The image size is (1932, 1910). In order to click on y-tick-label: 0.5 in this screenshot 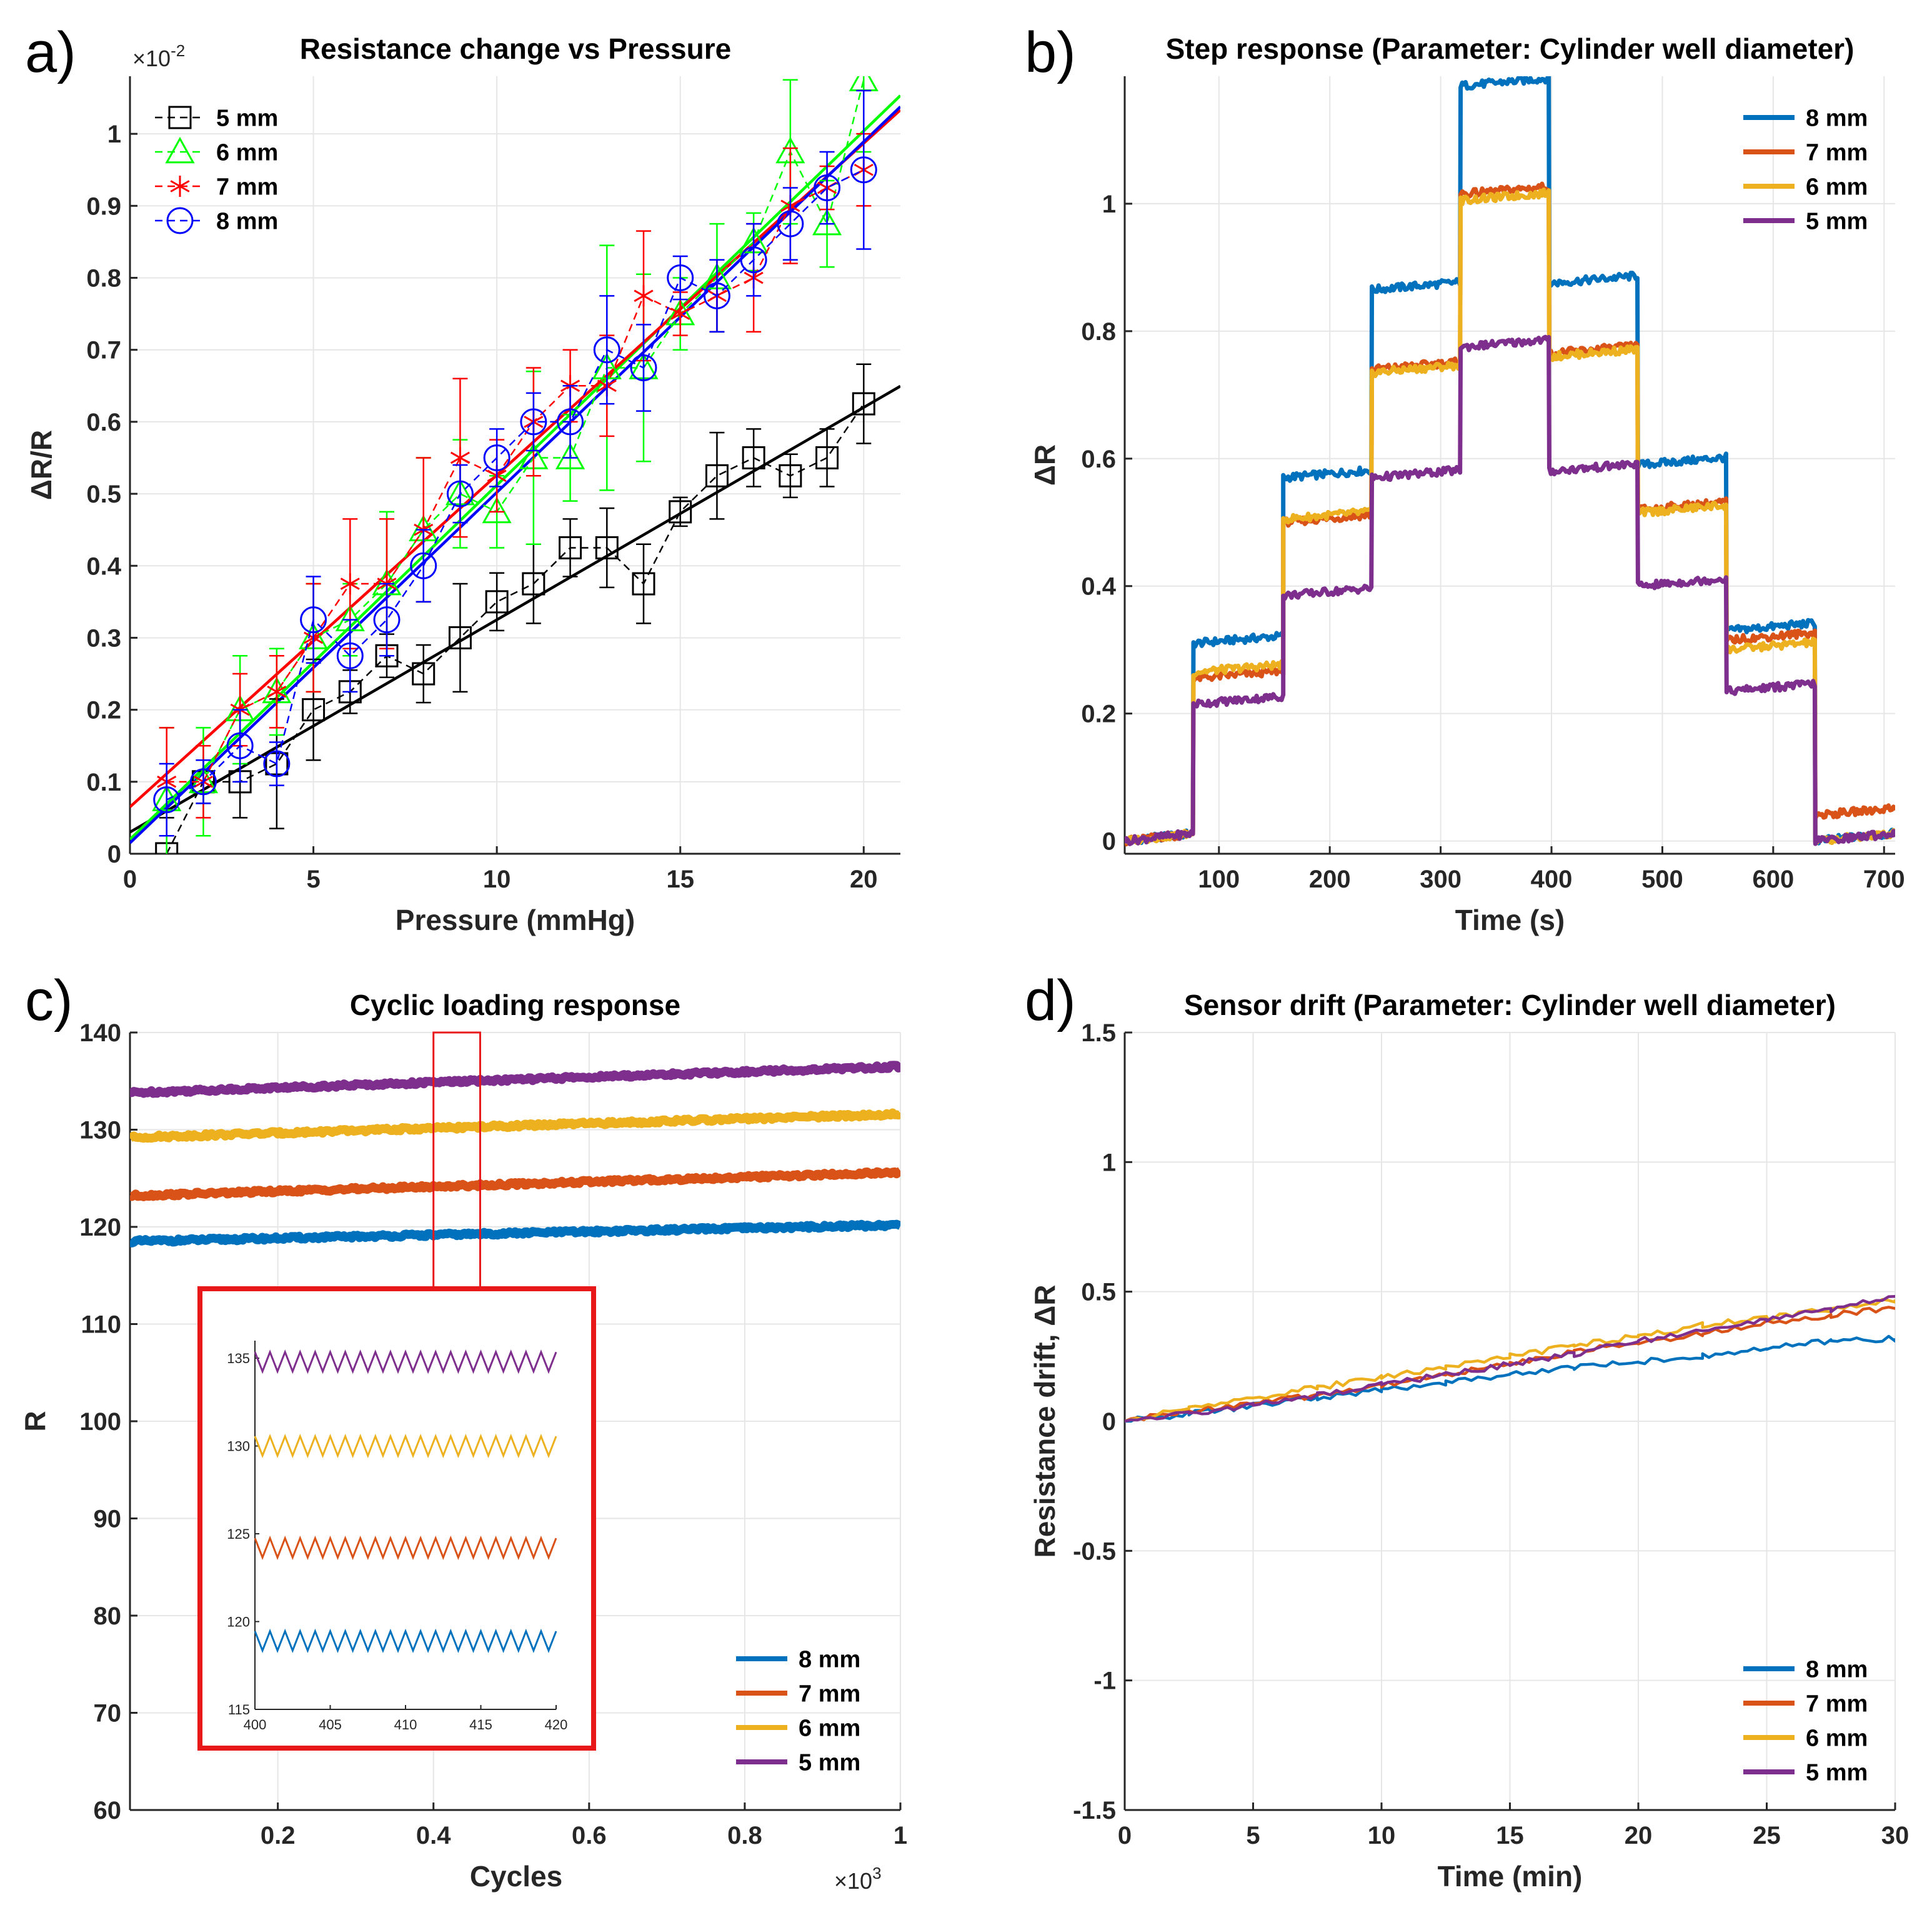, I will do `click(1098, 1292)`.